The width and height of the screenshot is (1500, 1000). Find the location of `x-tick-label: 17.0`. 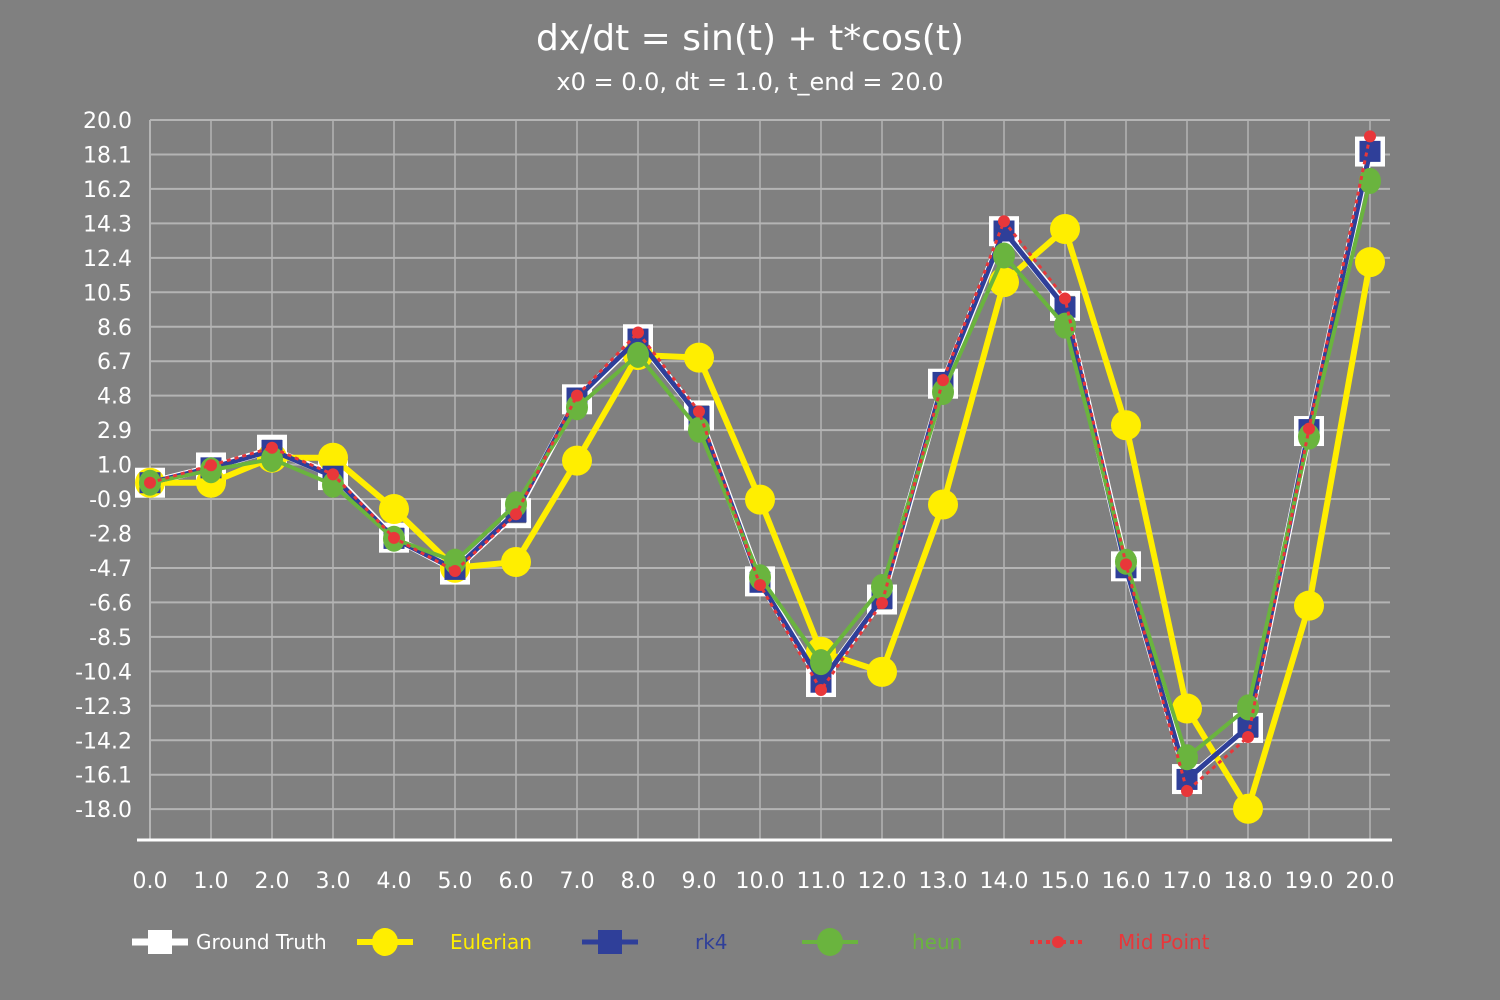

x-tick-label: 17.0 is located at coordinates (1187, 881).